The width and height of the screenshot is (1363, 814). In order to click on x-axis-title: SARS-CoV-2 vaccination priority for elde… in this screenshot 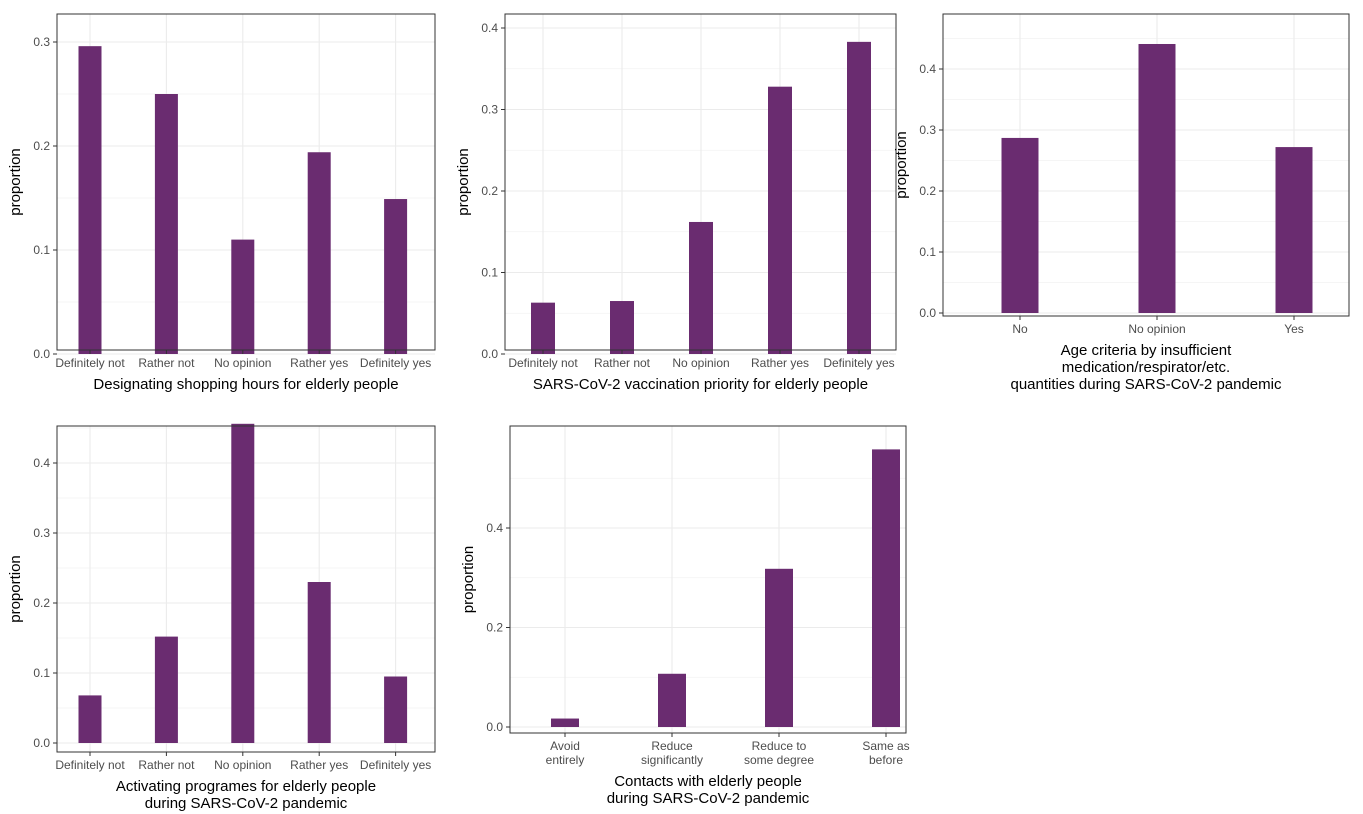, I will do `click(700, 384)`.